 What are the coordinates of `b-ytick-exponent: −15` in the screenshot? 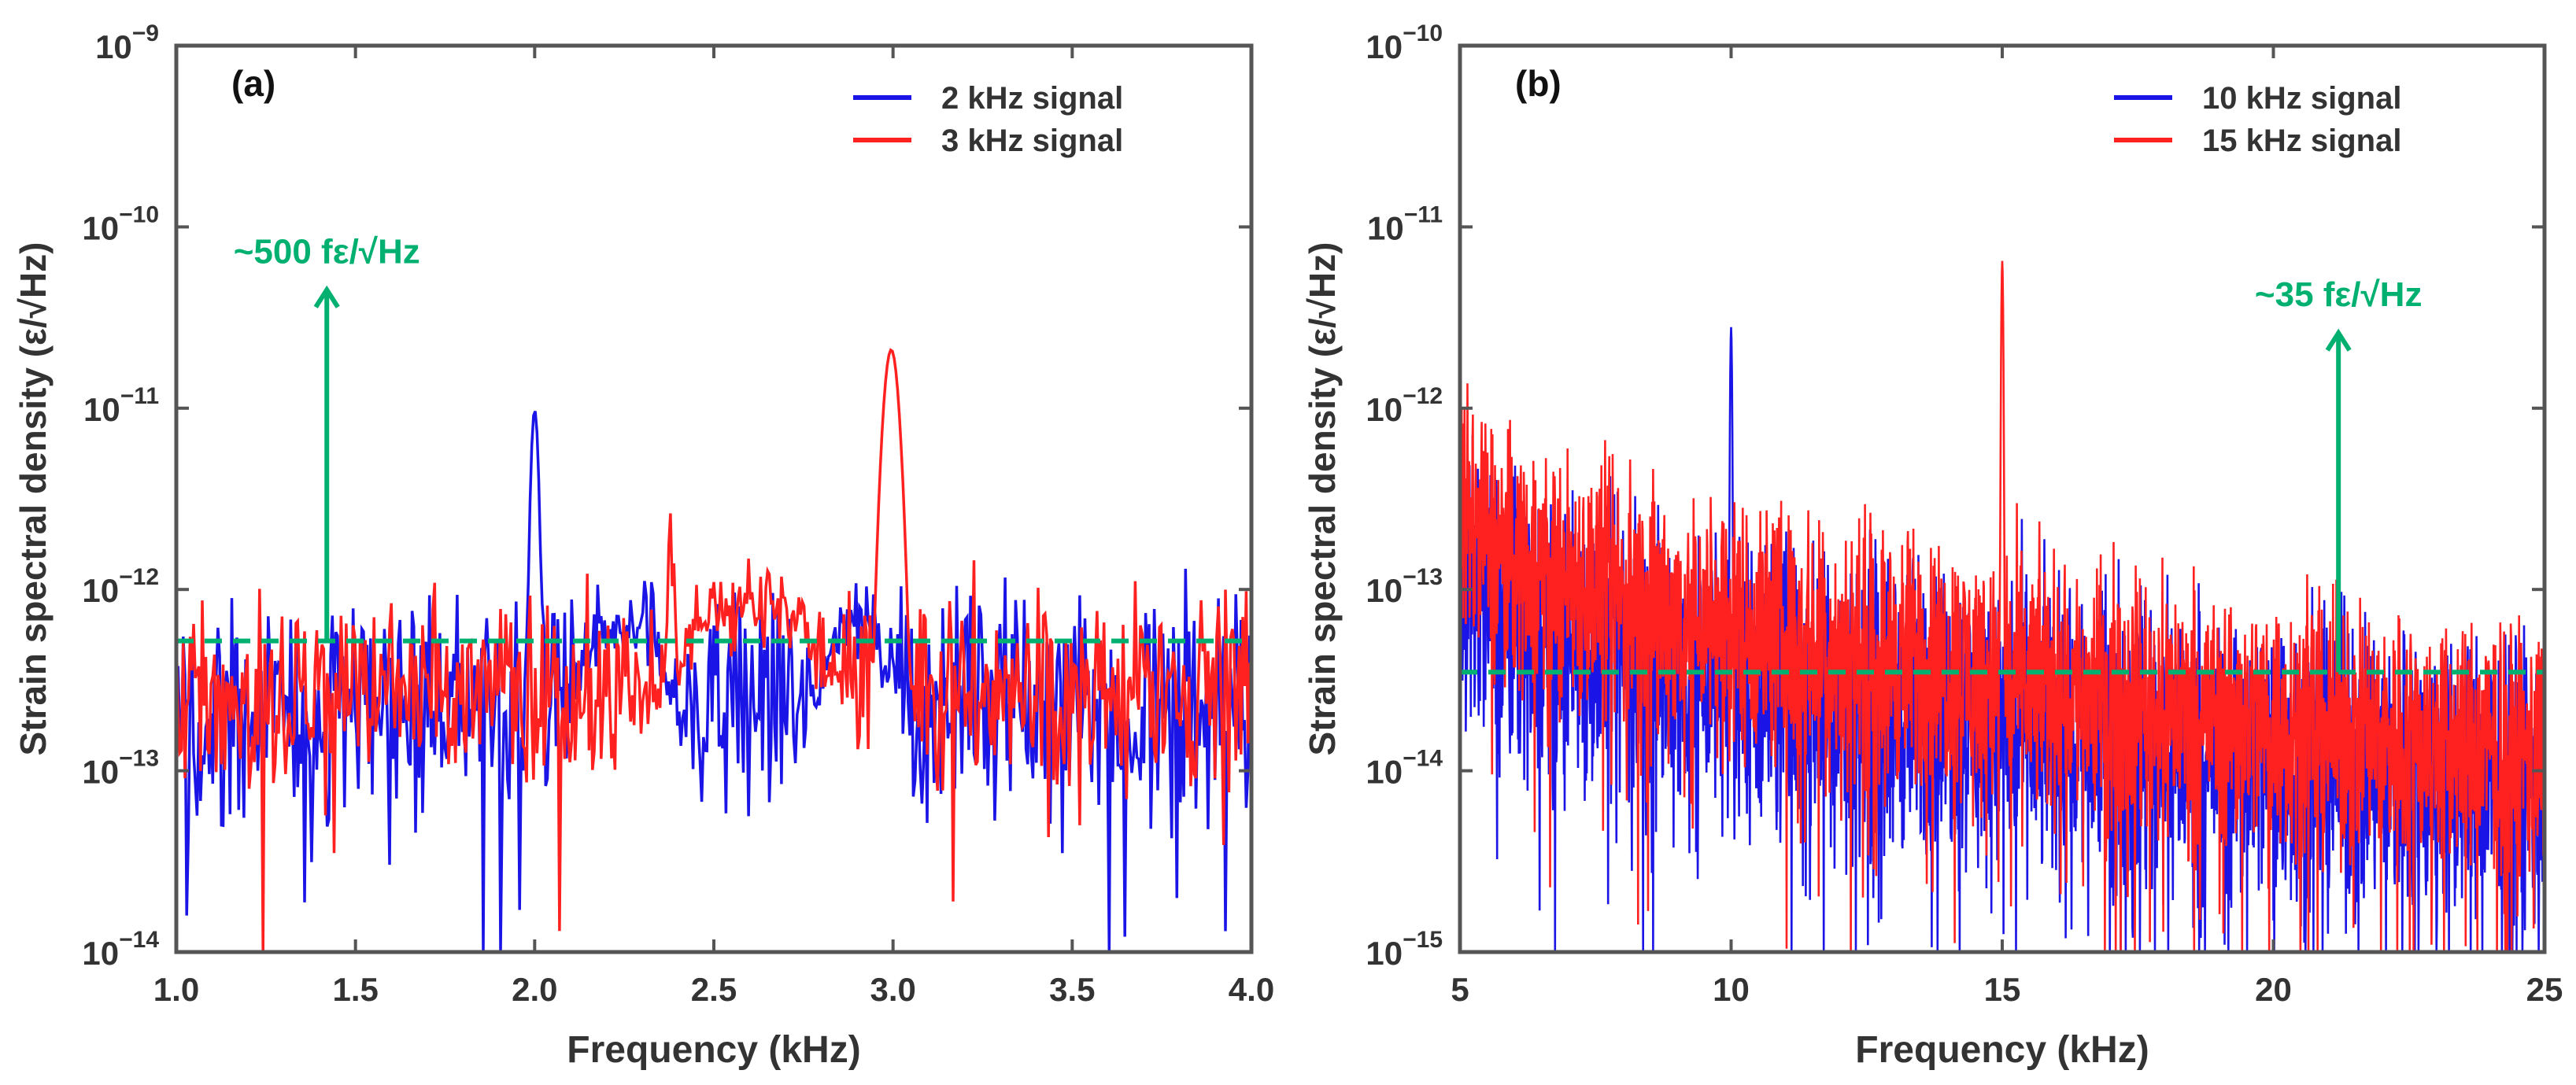 It's located at (1423, 940).